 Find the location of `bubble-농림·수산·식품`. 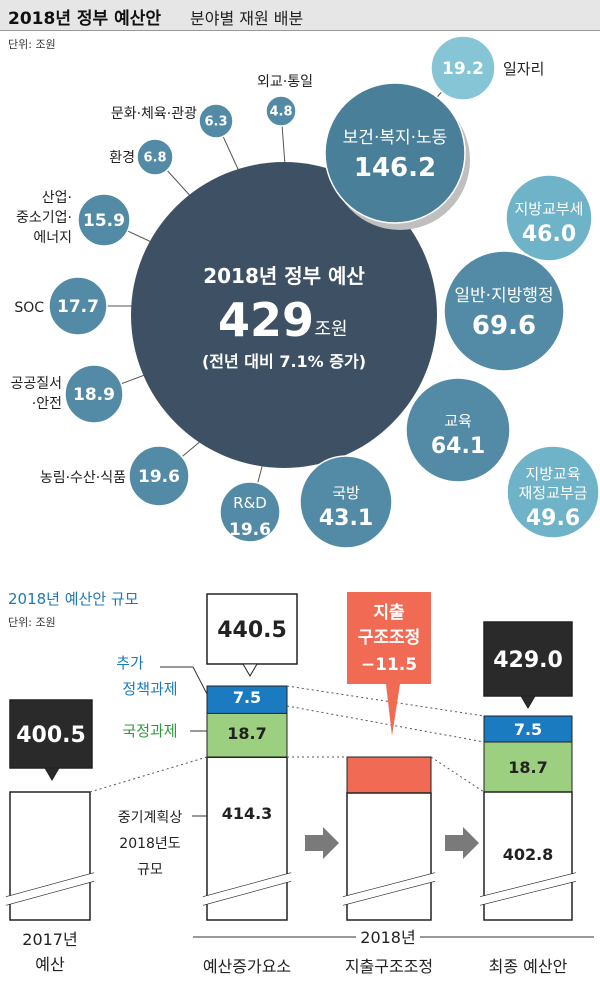

bubble-농림·수산·식품 is located at coordinates (159, 476).